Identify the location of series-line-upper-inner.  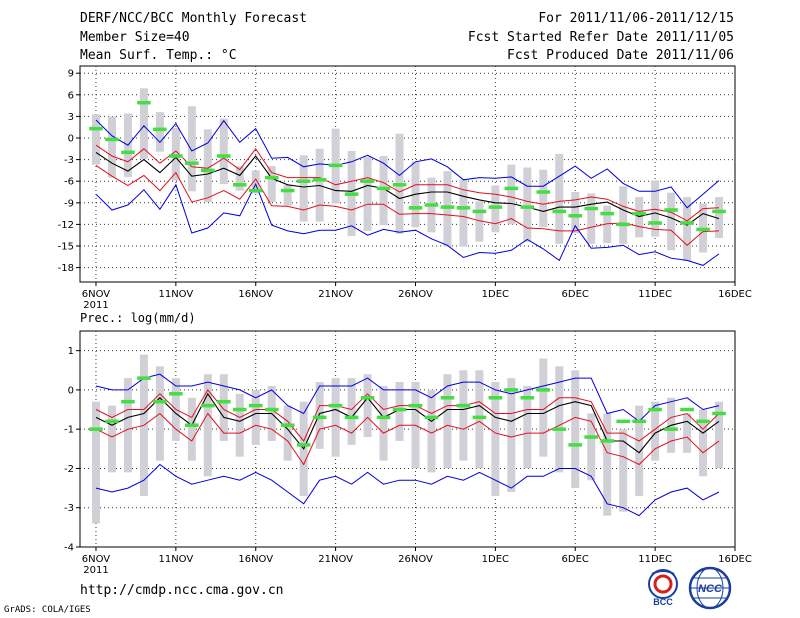
(407, 415).